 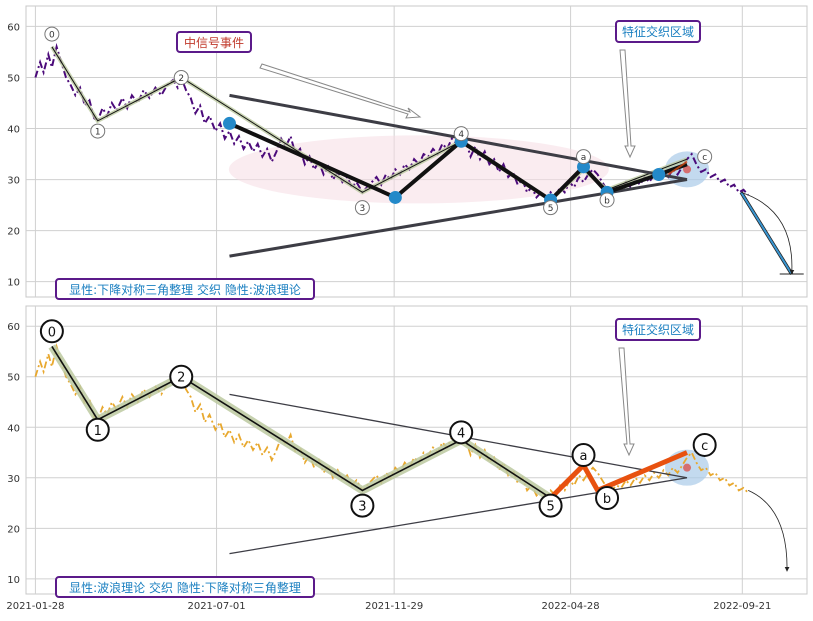 I want to click on legend-text: 显性:下降对称三角整理 交织 隐性:波浪理论, so click(x=185, y=289).